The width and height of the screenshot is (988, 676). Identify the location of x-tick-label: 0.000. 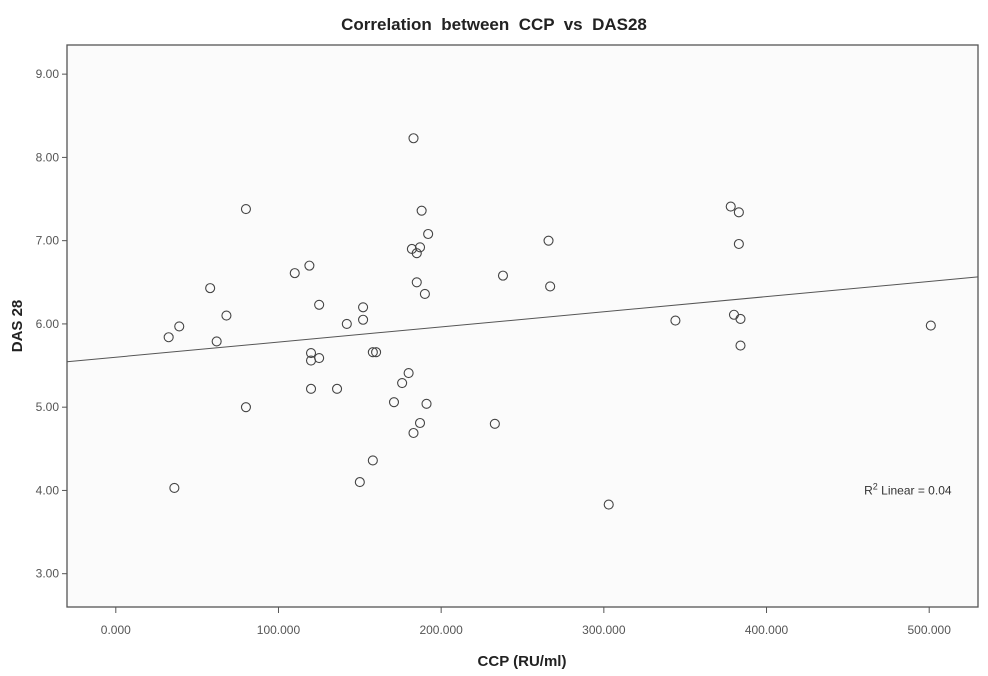
(116, 630).